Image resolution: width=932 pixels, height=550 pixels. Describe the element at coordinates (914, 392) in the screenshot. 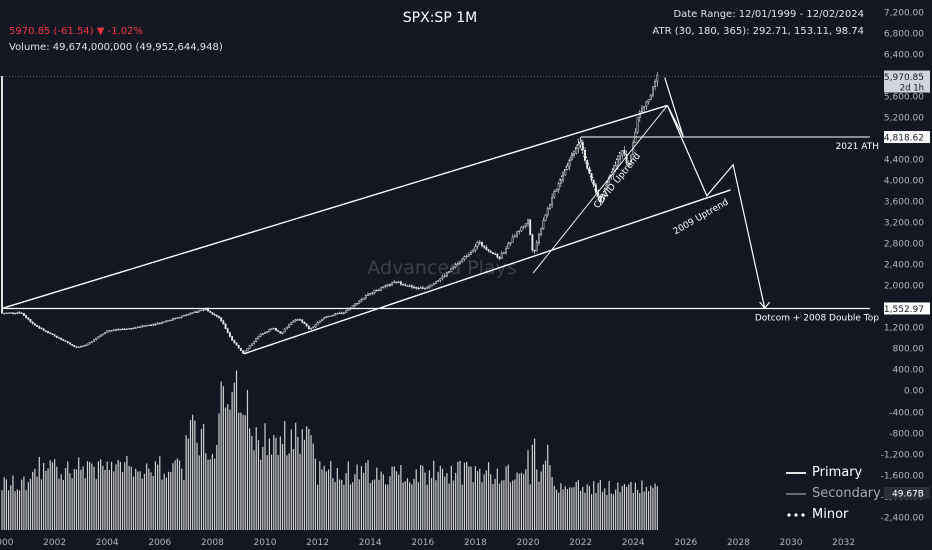

I see `price-tick-label: 0.00` at that location.